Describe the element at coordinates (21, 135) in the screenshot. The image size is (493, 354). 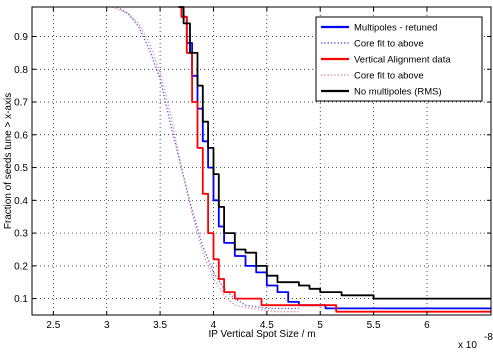
I see `y-tick-label: 0.6` at that location.